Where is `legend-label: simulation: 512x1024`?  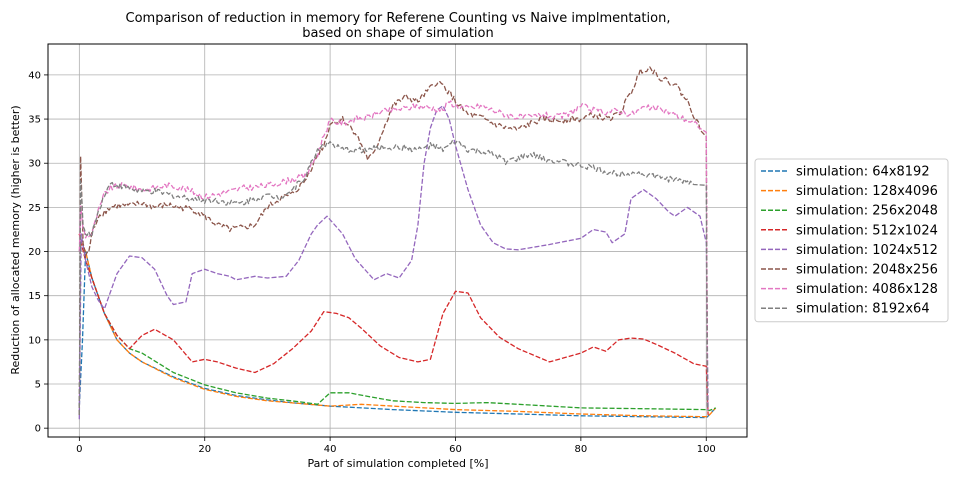
legend-label: simulation: 512x1024 is located at coordinates (867, 230).